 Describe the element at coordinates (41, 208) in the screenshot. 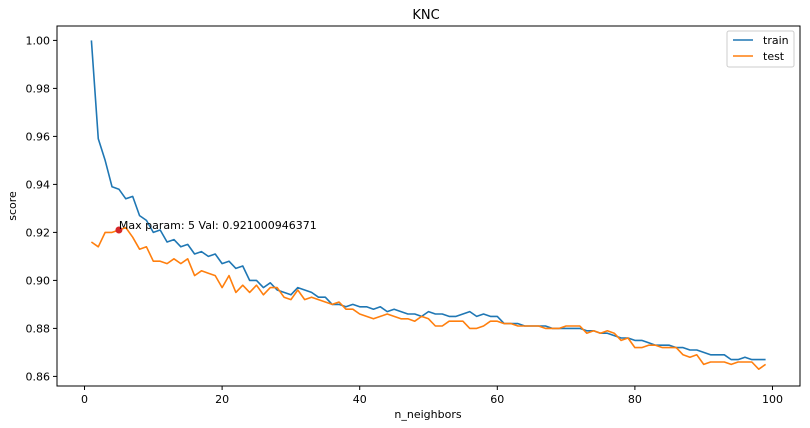

I see `y-axis: 0.86 0.88 0.90 0.92 0.94 0.96 0.98 1.00` at that location.